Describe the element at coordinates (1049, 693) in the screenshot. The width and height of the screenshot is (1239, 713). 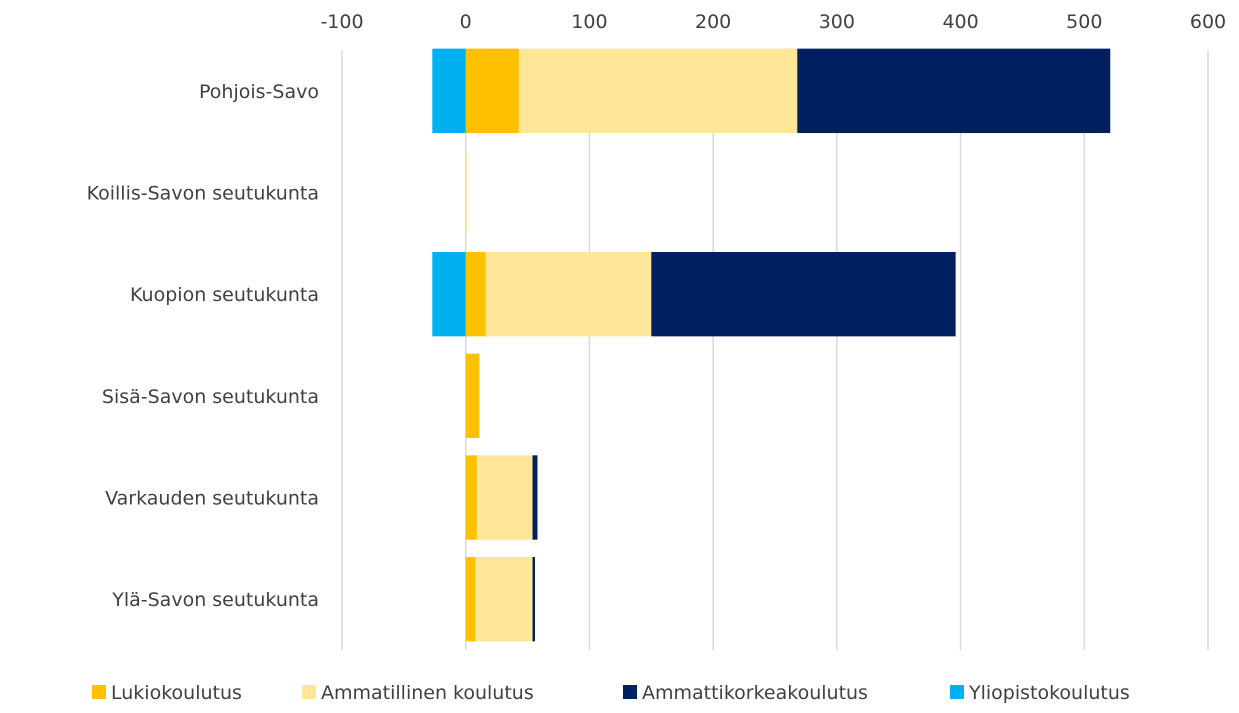
I see `legend-label: Yliopistokoulutus` at that location.